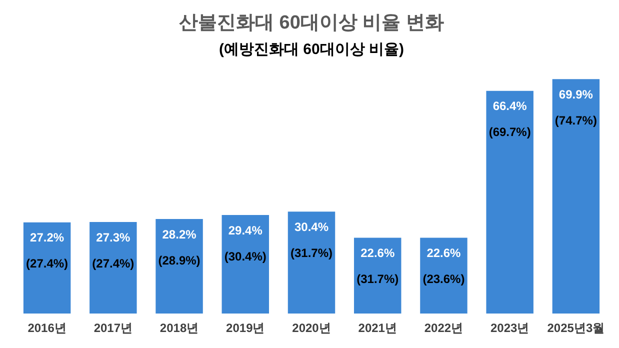 Image resolution: width=619 pixels, height=348 pixels. I want to click on x-tick-label: 2025년3월, so click(576, 328).